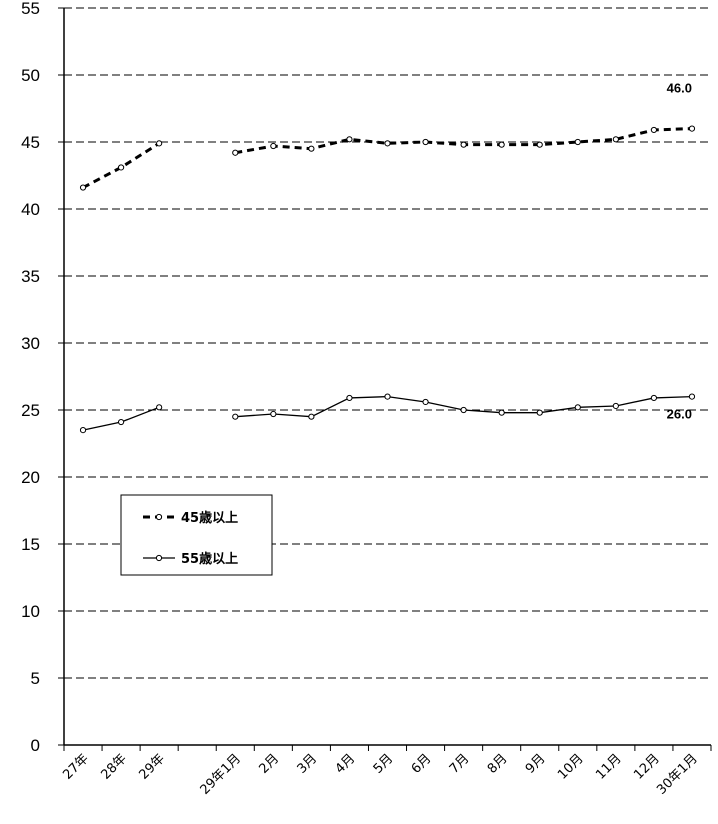 This screenshot has width=718, height=824. Describe the element at coordinates (679, 88) in the screenshot. I see `data-label: 46.0` at that location.